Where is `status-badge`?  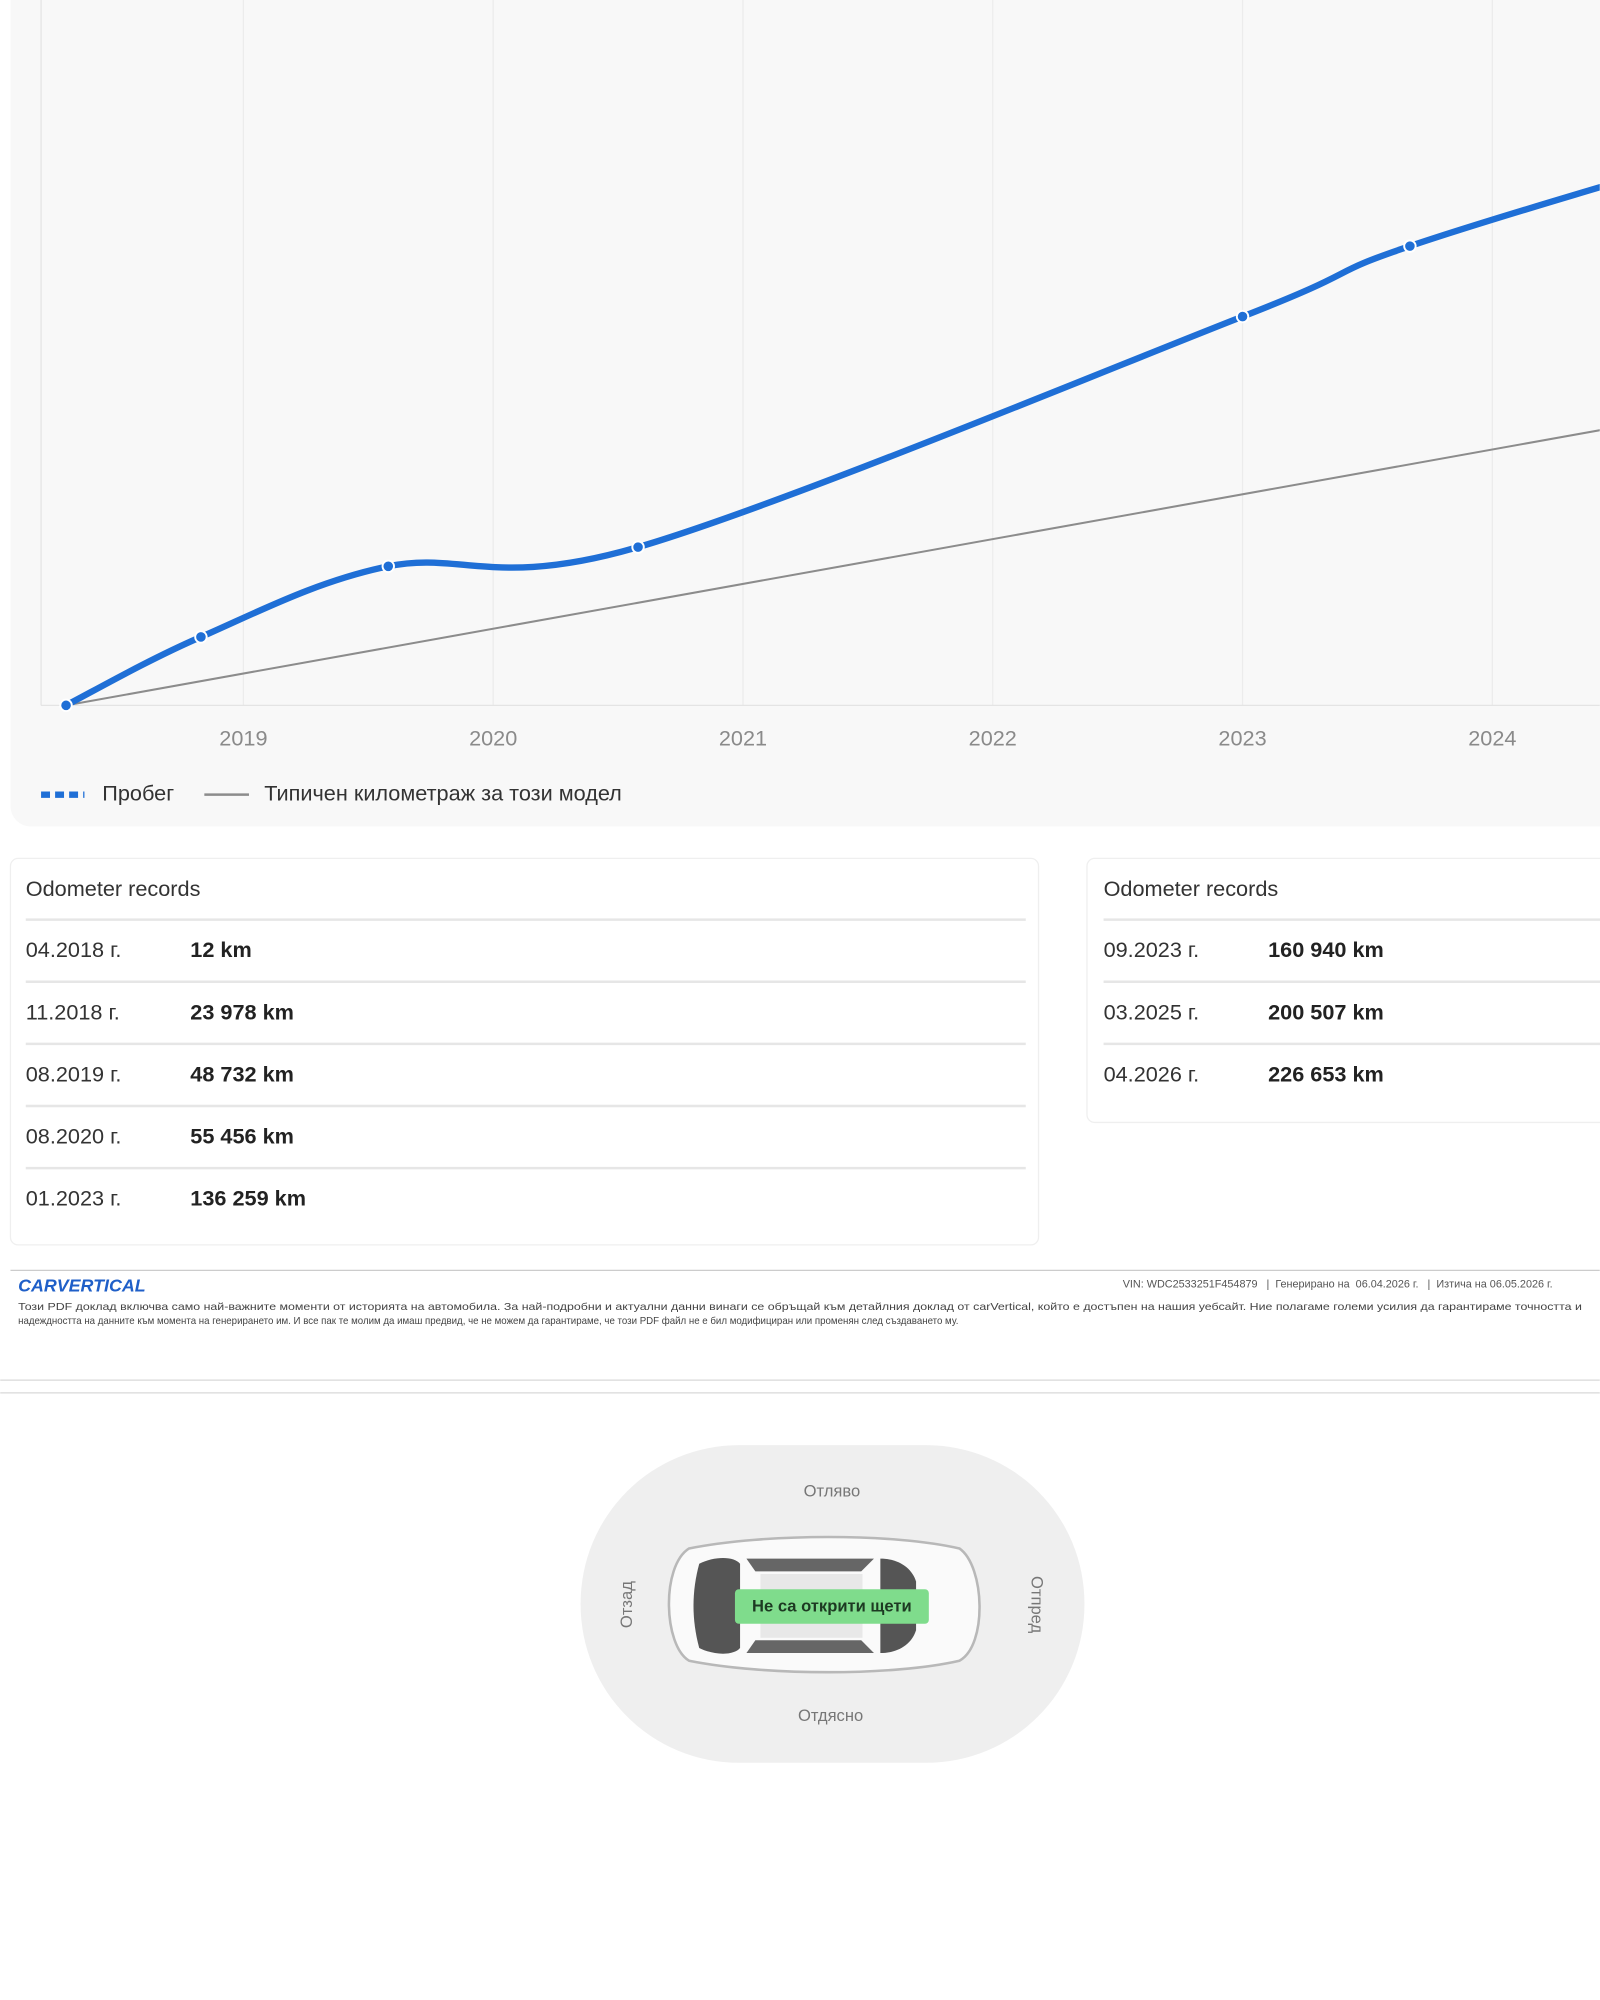 status-badge is located at coordinates (831, 1606).